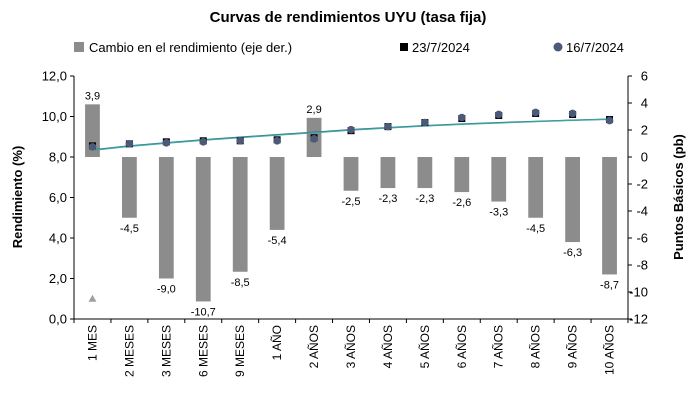  Describe the element at coordinates (351, 202) in the screenshot. I see `bar-data-label: -2,5` at that location.